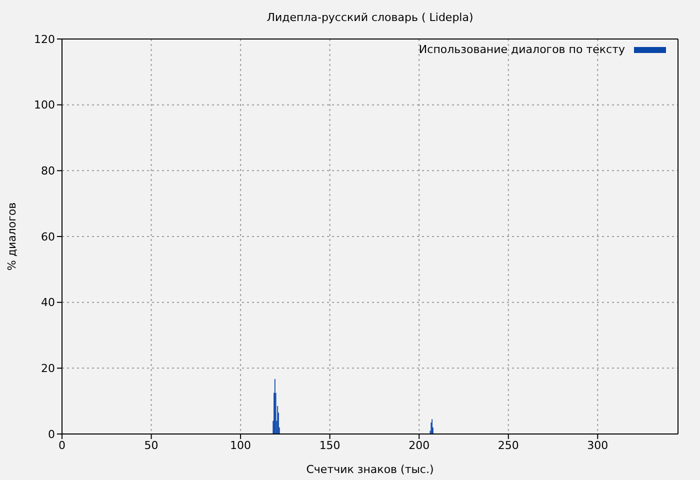 The width and height of the screenshot is (700, 480). Describe the element at coordinates (48, 237) in the screenshot. I see `y-tick-label: 60` at that location.